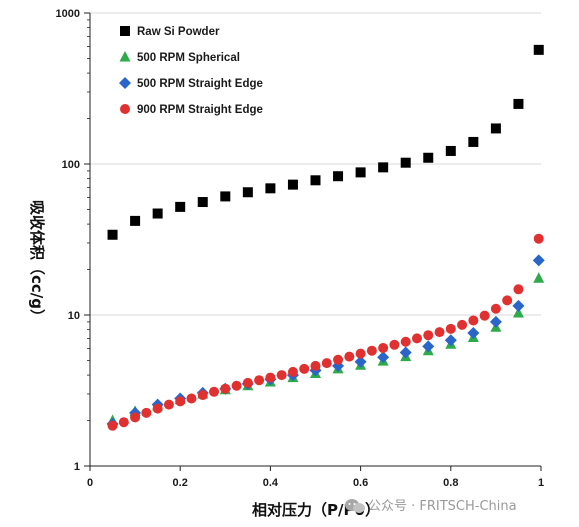 This screenshot has height=527, width=579. Describe the element at coordinates (200, 110) in the screenshot. I see `legend-label: 900 RPM Straight Edge` at that location.